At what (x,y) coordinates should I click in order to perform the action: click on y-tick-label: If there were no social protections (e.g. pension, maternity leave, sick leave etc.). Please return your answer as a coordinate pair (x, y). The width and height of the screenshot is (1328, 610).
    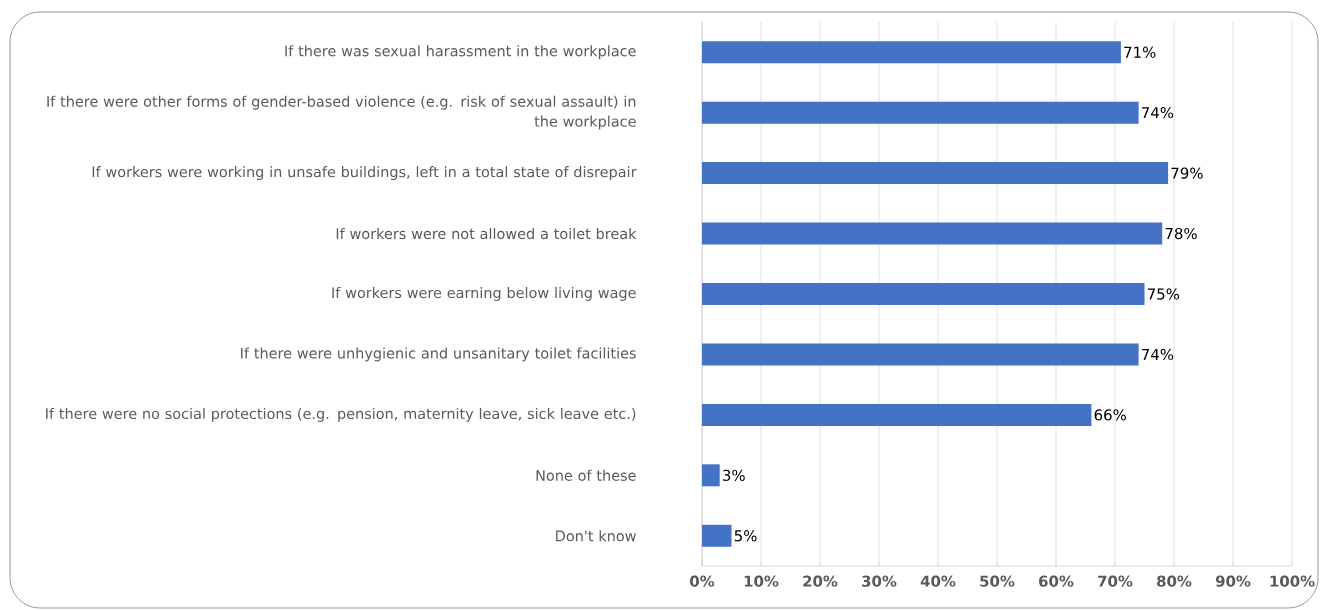
    Looking at the image, I should click on (341, 414).